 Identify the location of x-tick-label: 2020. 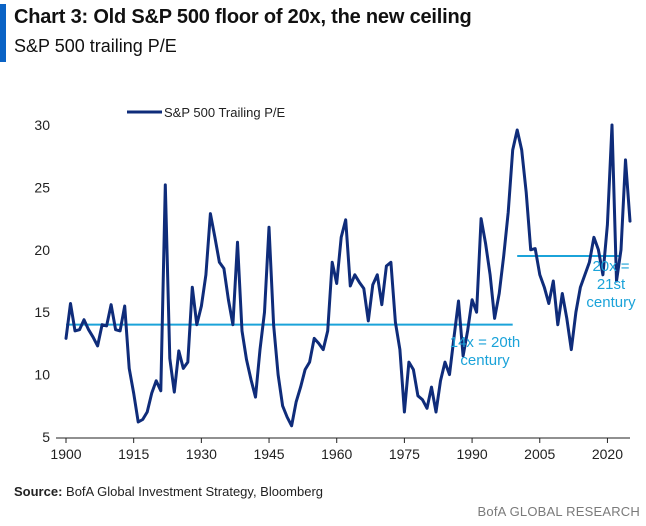
(607, 454).